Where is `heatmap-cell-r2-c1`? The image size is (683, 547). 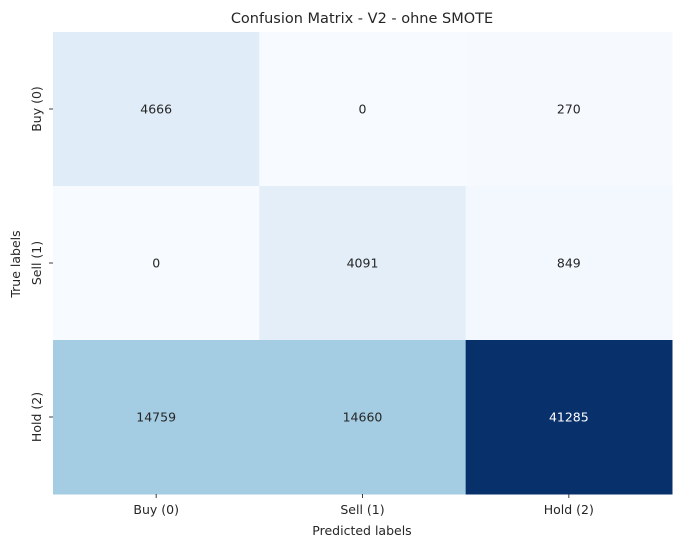 heatmap-cell-r2-c1 is located at coordinates (363, 417).